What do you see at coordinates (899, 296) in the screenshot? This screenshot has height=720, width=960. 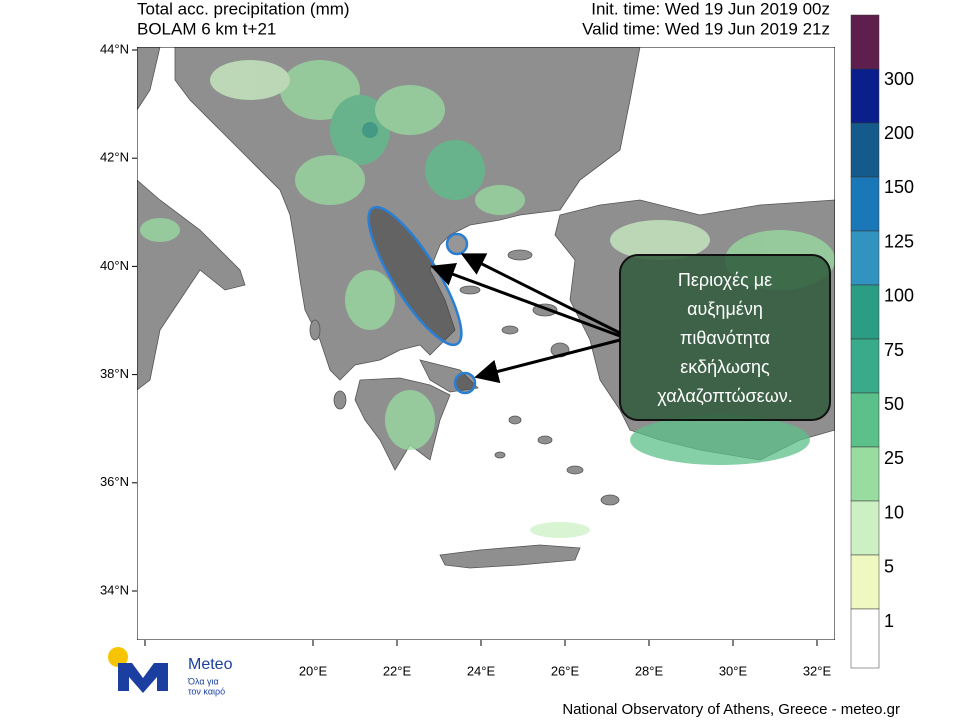 I see `colorbar-label: 100` at bounding box center [899, 296].